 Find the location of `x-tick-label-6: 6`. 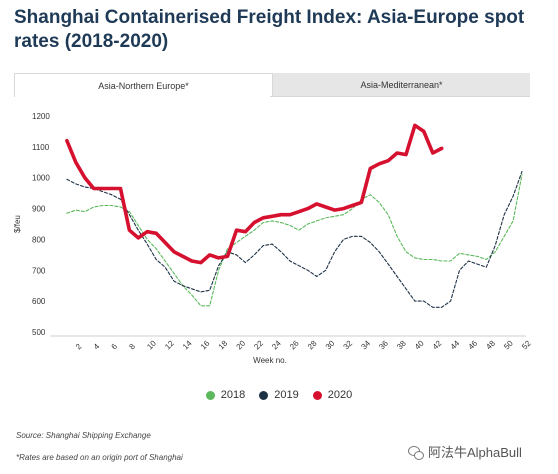

x-tick-label-6: 6 is located at coordinates (115, 347).